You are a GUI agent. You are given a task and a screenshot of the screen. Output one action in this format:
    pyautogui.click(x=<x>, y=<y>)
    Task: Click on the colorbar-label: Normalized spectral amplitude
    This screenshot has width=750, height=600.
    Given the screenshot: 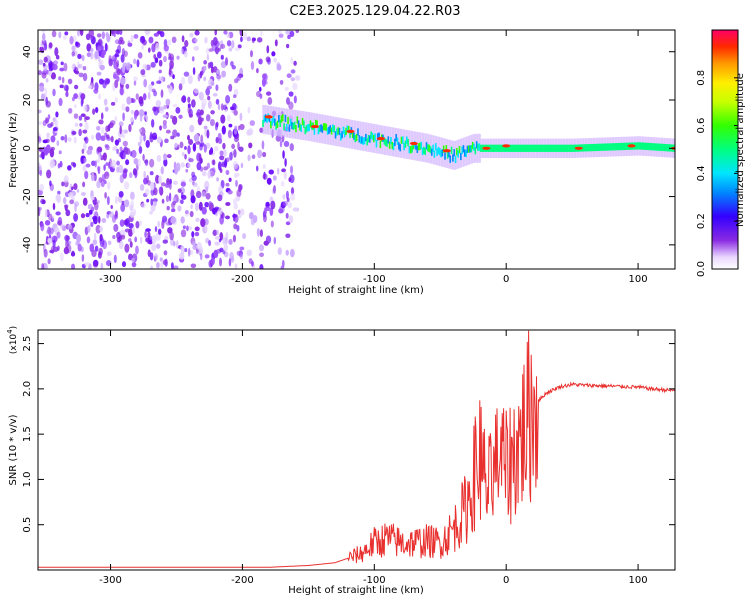 What is the action you would take?
    pyautogui.click(x=740, y=150)
    